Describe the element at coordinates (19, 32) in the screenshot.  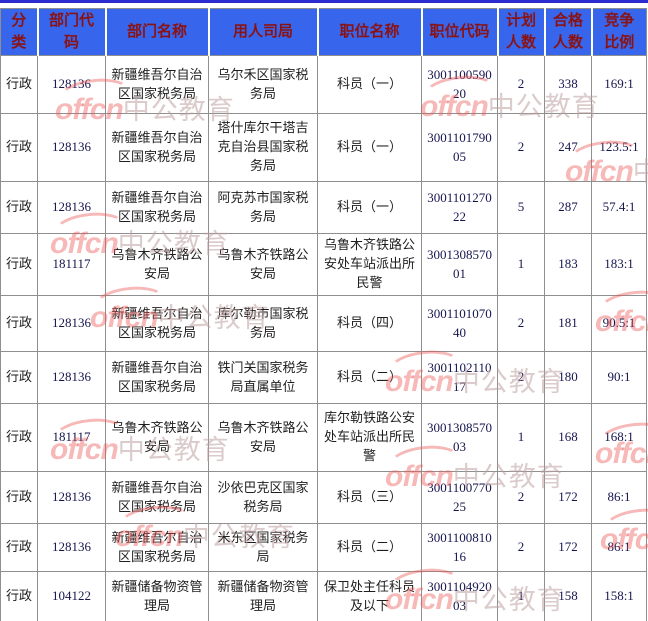
I see `column-header-category: 分类` at that location.